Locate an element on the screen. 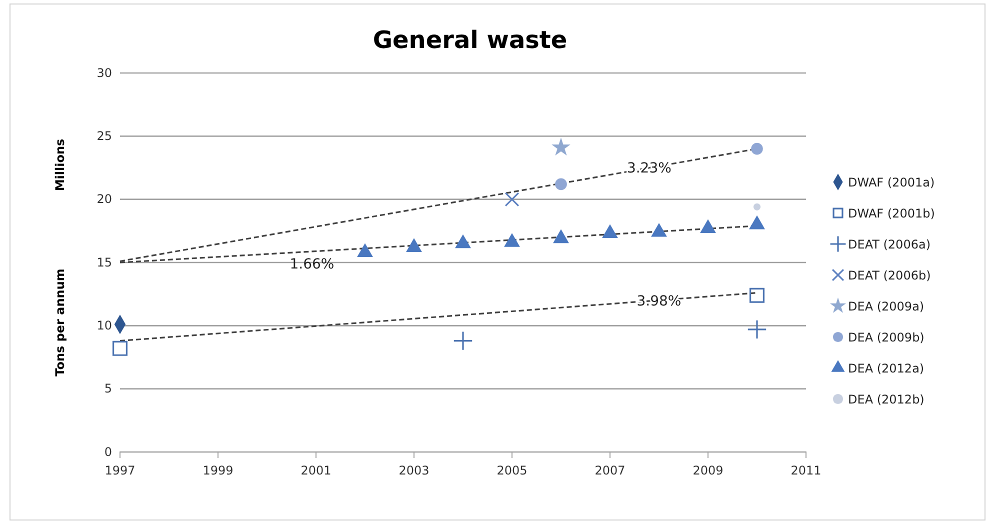 This screenshot has width=991, height=524. x-tick-label: 2007 is located at coordinates (610, 471).